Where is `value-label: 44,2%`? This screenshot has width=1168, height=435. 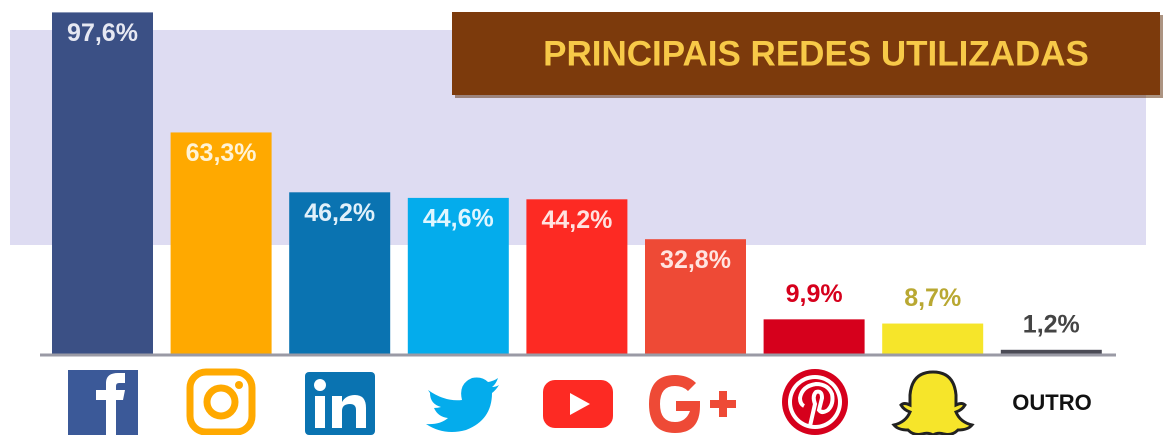
value-label: 44,2% is located at coordinates (576, 220).